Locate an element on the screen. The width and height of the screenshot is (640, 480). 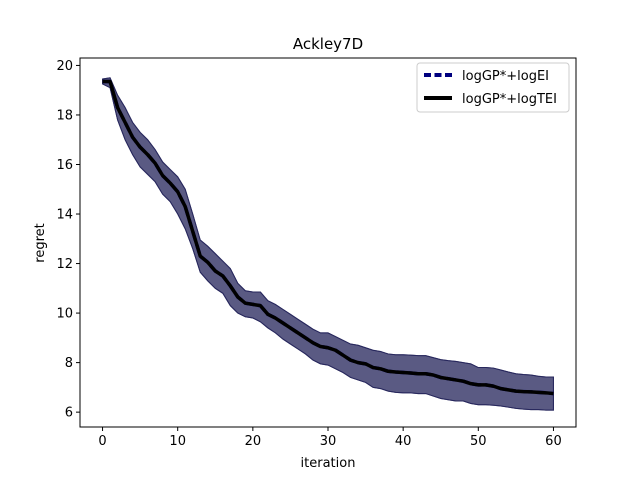
chart-title: Ackley7D is located at coordinates (328, 44).